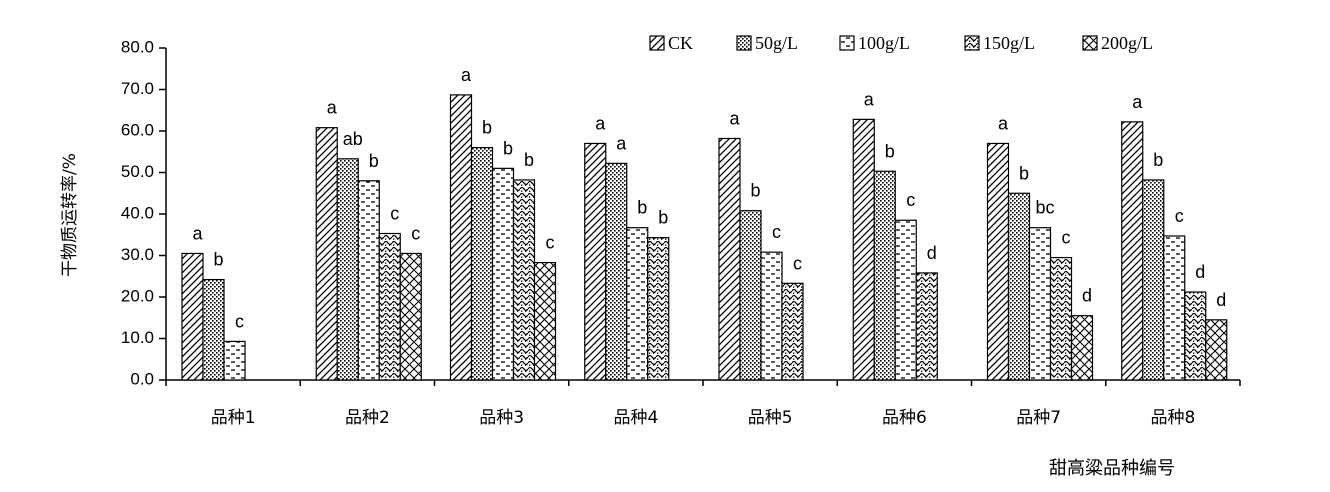 This screenshot has height=492, width=1330. I want to click on legend-label: 150g/L, so click(1009, 43).